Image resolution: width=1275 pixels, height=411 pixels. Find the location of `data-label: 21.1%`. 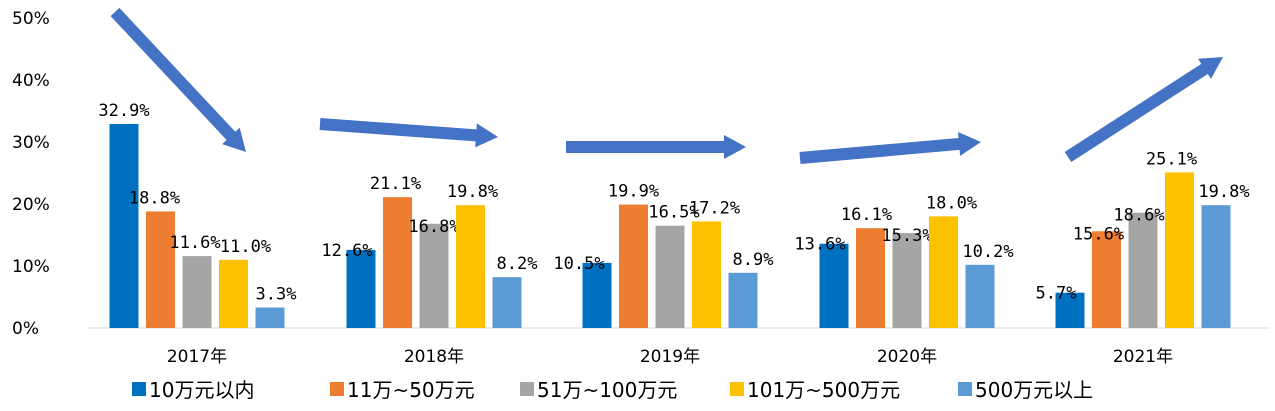

data-label: 21.1% is located at coordinates (395, 184).